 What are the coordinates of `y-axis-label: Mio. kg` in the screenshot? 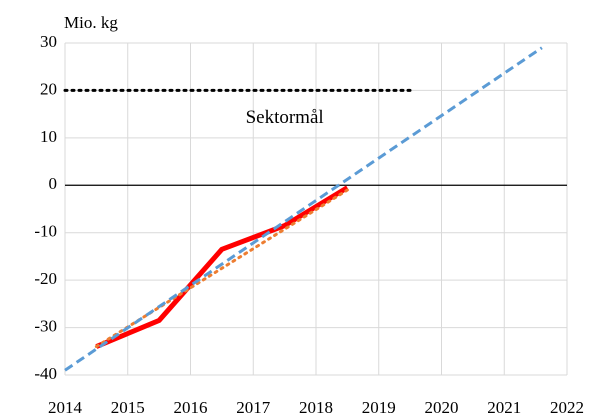 It's located at (91, 22).